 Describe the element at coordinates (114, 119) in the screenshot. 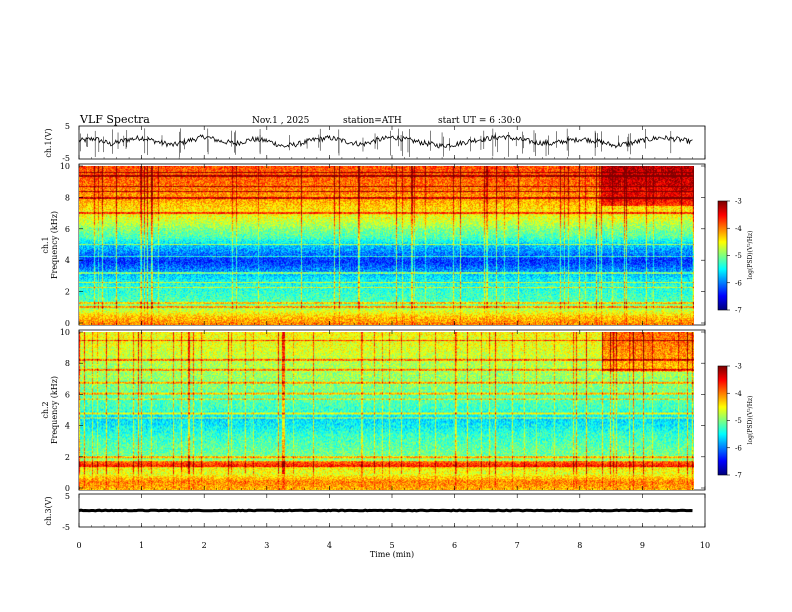

I see `figure-title: VLF Spectra` at that location.